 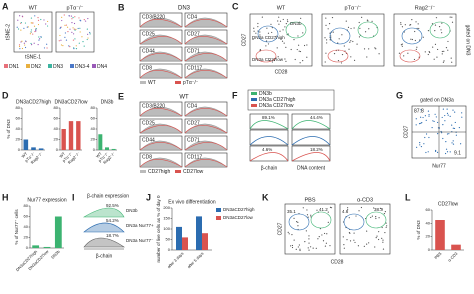 What do you see at coordinates (323, 209) in the screenshot?
I see `label: 41.2` at bounding box center [323, 209].